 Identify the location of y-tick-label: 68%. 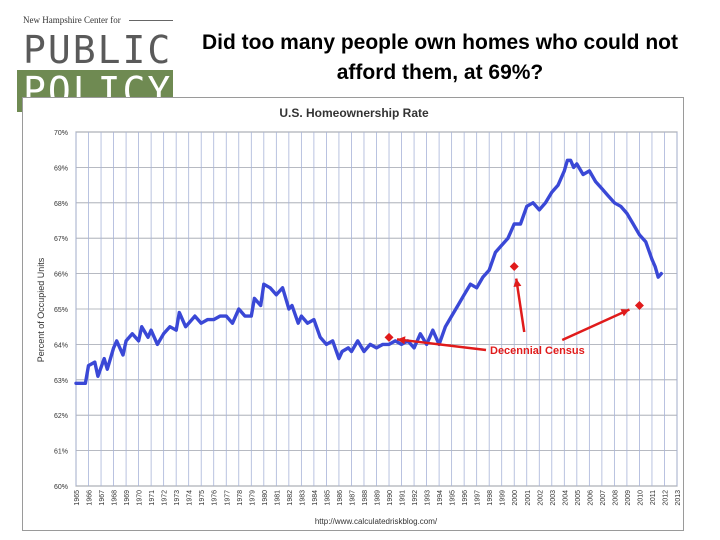
(61, 204).